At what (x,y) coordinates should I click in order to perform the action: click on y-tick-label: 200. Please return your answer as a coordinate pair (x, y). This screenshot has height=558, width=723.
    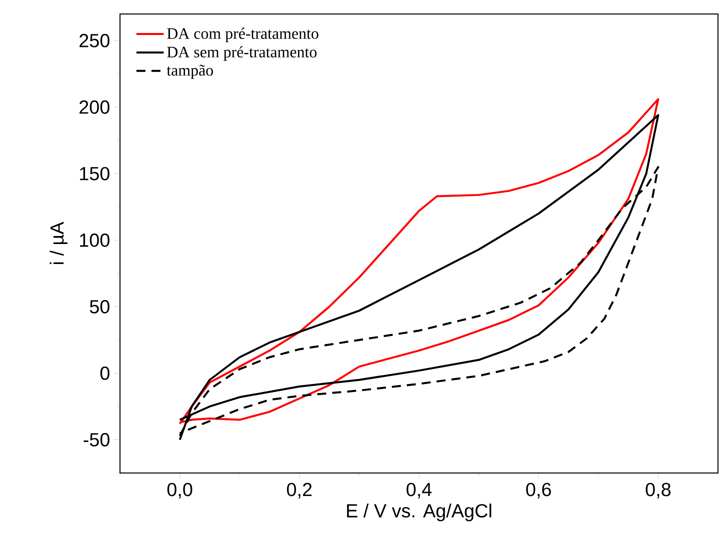
    Looking at the image, I should click on (95, 107).